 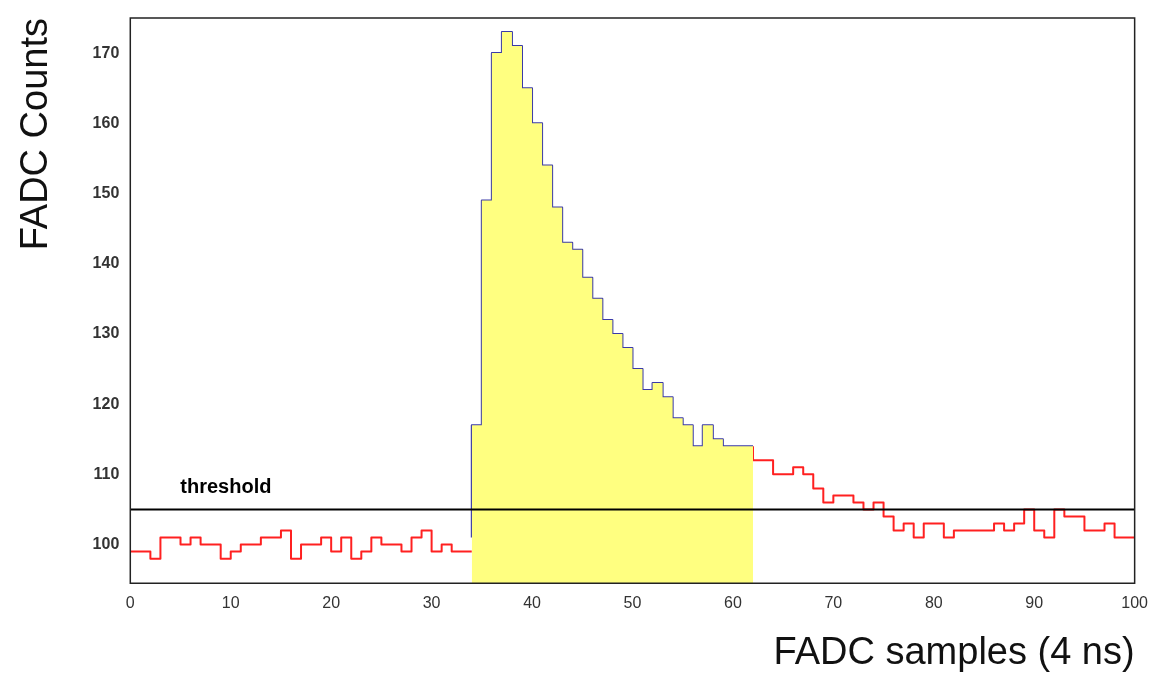 I want to click on x-tick-label: 0, so click(x=130, y=603).